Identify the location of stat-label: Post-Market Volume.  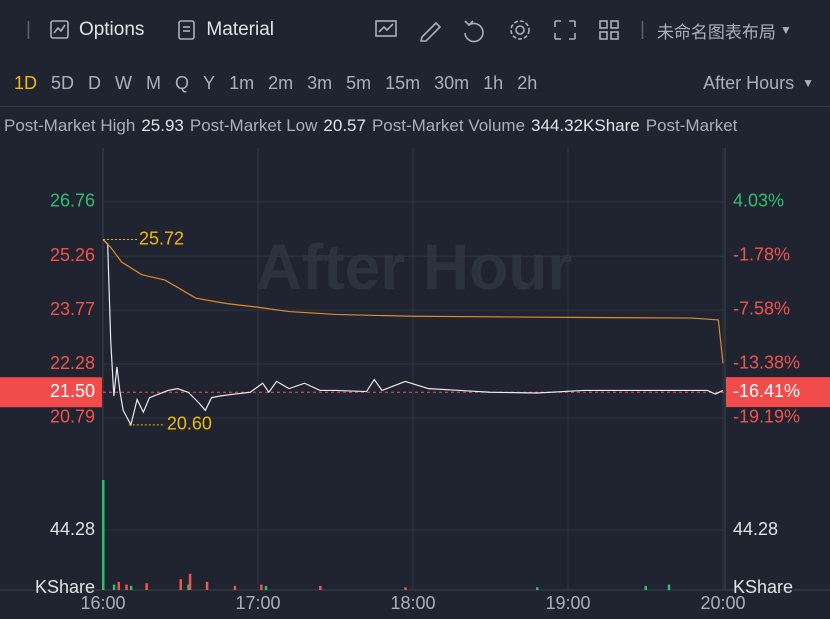
(448, 125).